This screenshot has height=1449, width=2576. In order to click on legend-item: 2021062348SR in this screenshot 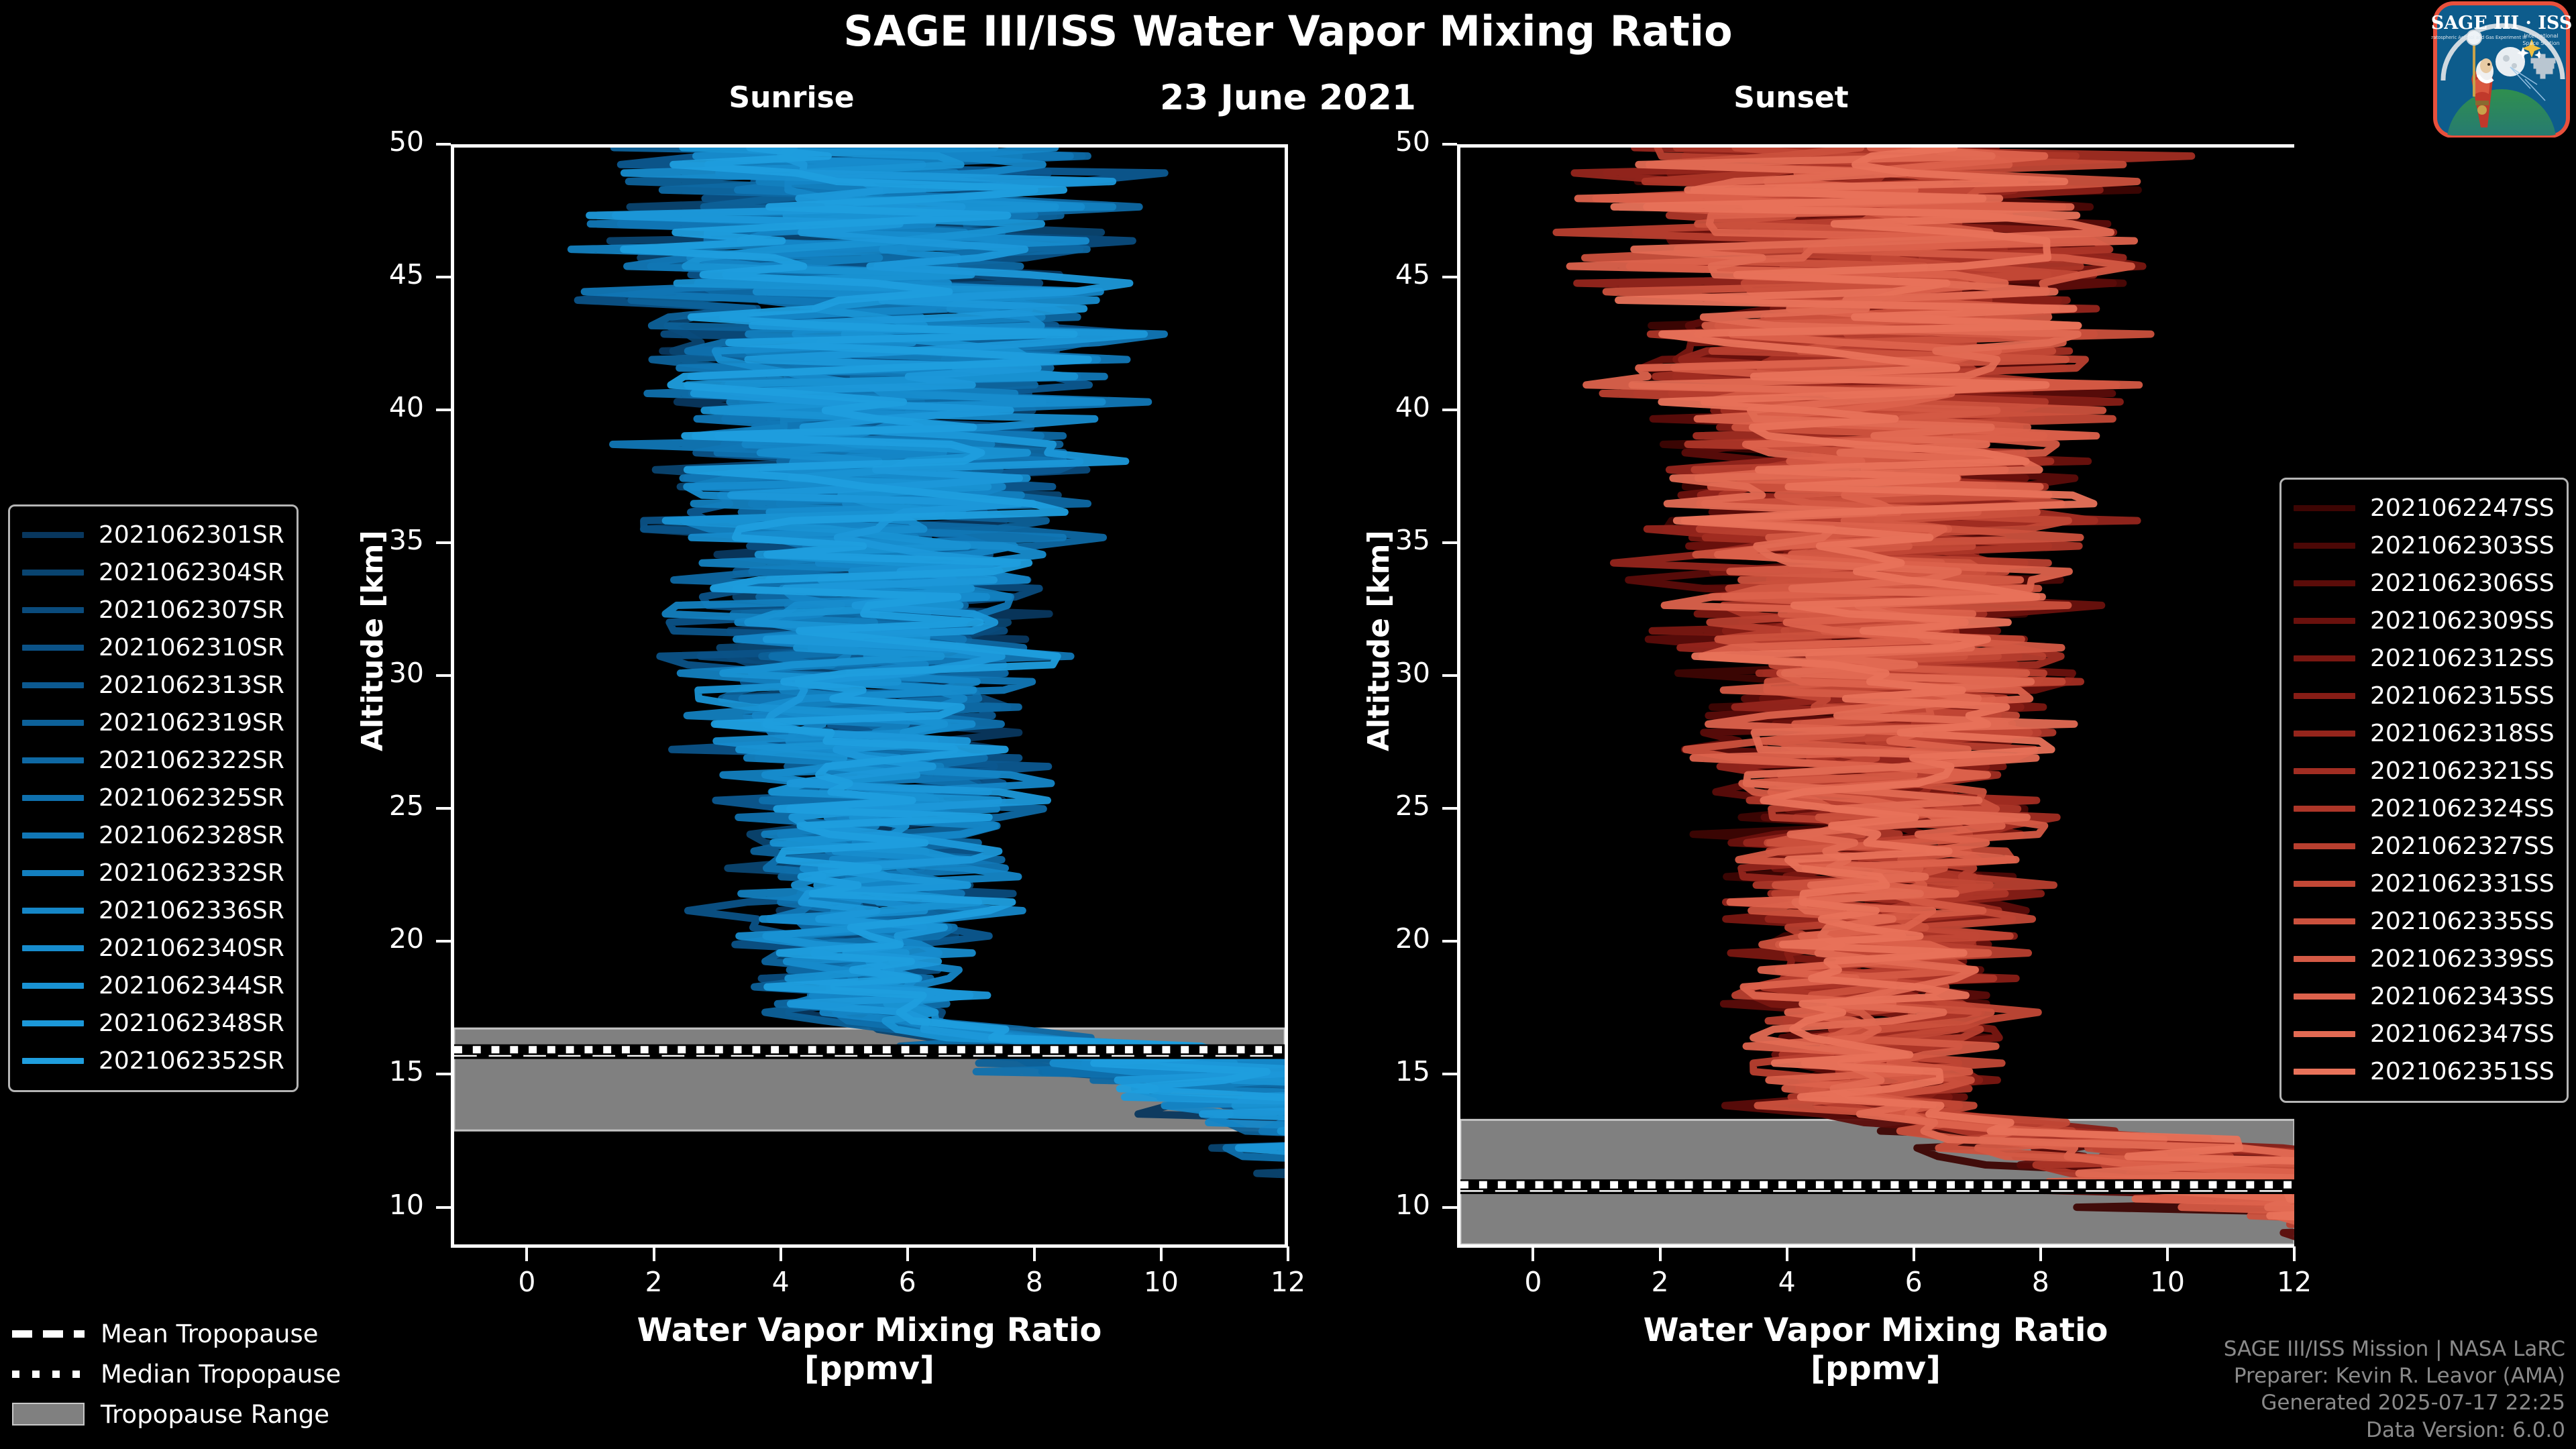, I will do `click(153, 1023)`.